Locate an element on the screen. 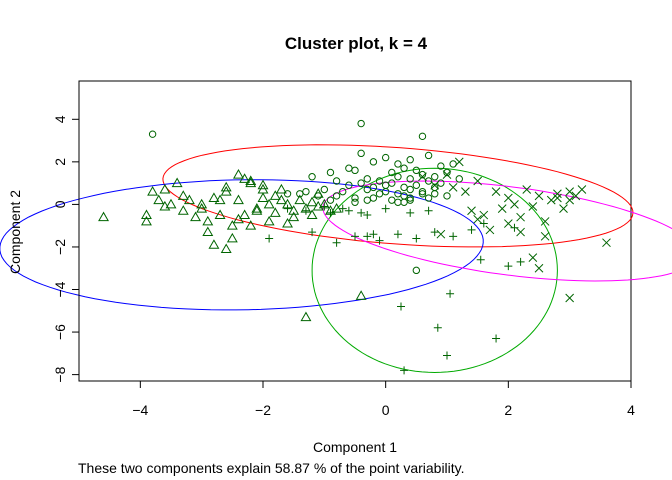  chart-title: Cluster plot, k = 4 is located at coordinates (356, 43).